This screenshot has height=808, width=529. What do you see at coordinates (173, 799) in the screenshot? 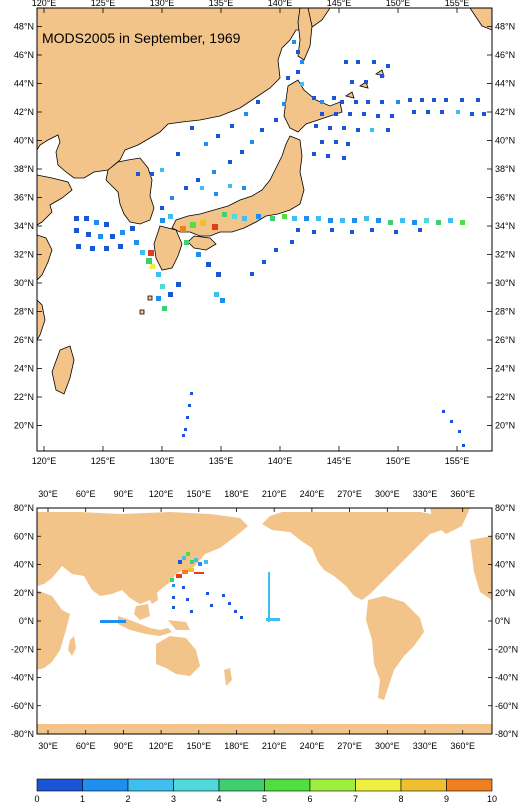
I see `colorbar-label: 3` at bounding box center [173, 799].